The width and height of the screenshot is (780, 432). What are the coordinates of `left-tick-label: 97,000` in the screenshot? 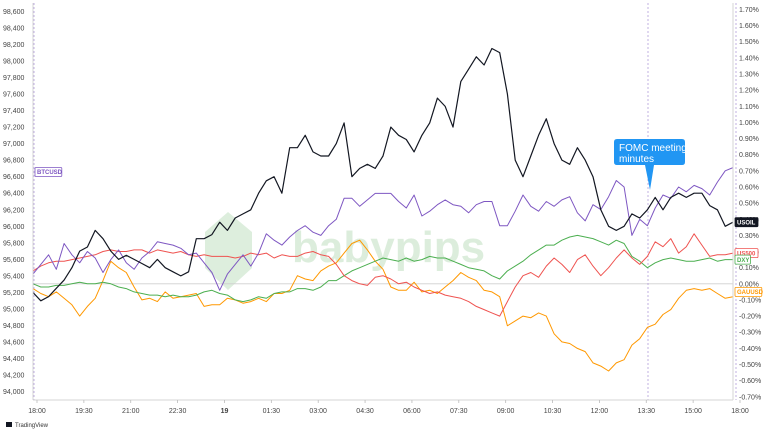 It's located at (14, 144).